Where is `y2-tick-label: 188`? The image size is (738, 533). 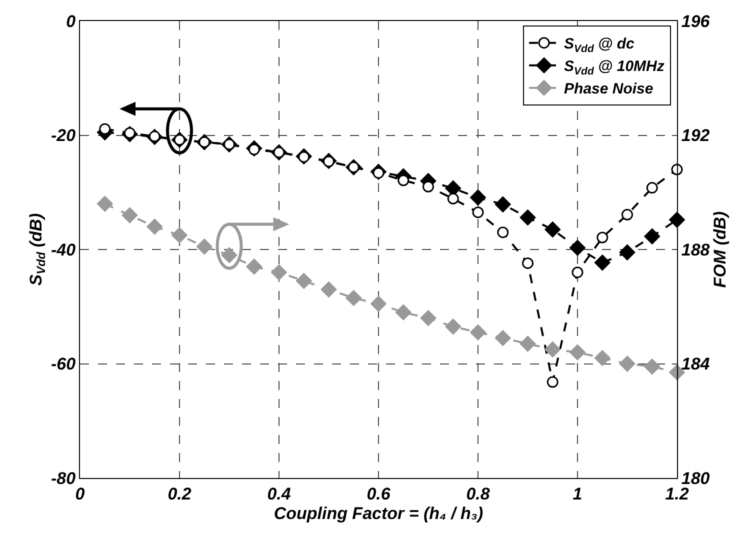
y2-tick-label: 188 is located at coordinates (695, 250).